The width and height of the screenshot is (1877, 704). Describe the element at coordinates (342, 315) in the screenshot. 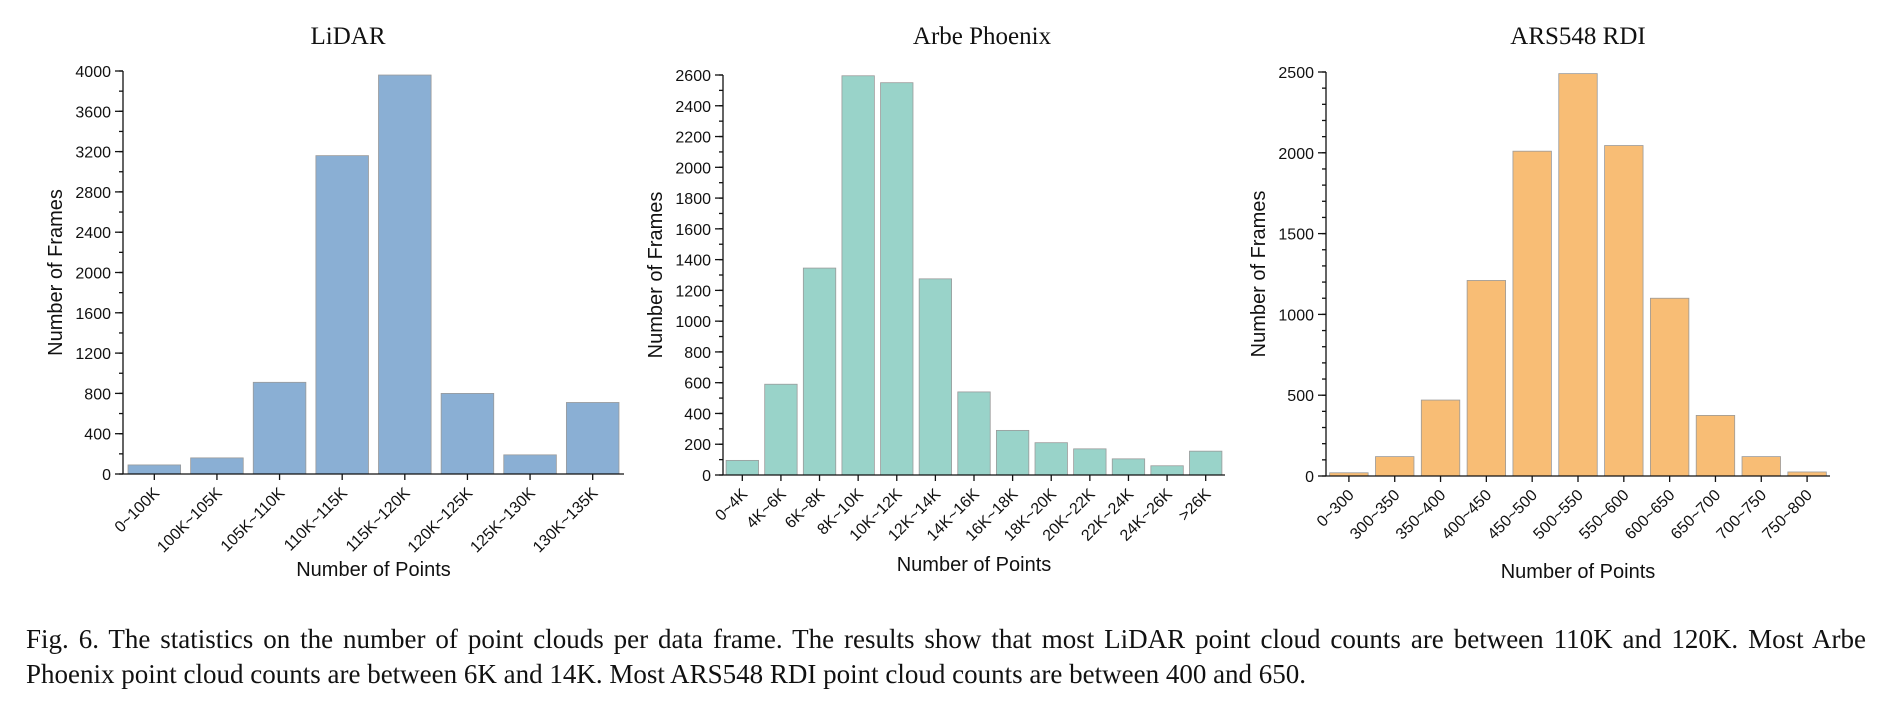

I see `bar-110K~115K` at that location.